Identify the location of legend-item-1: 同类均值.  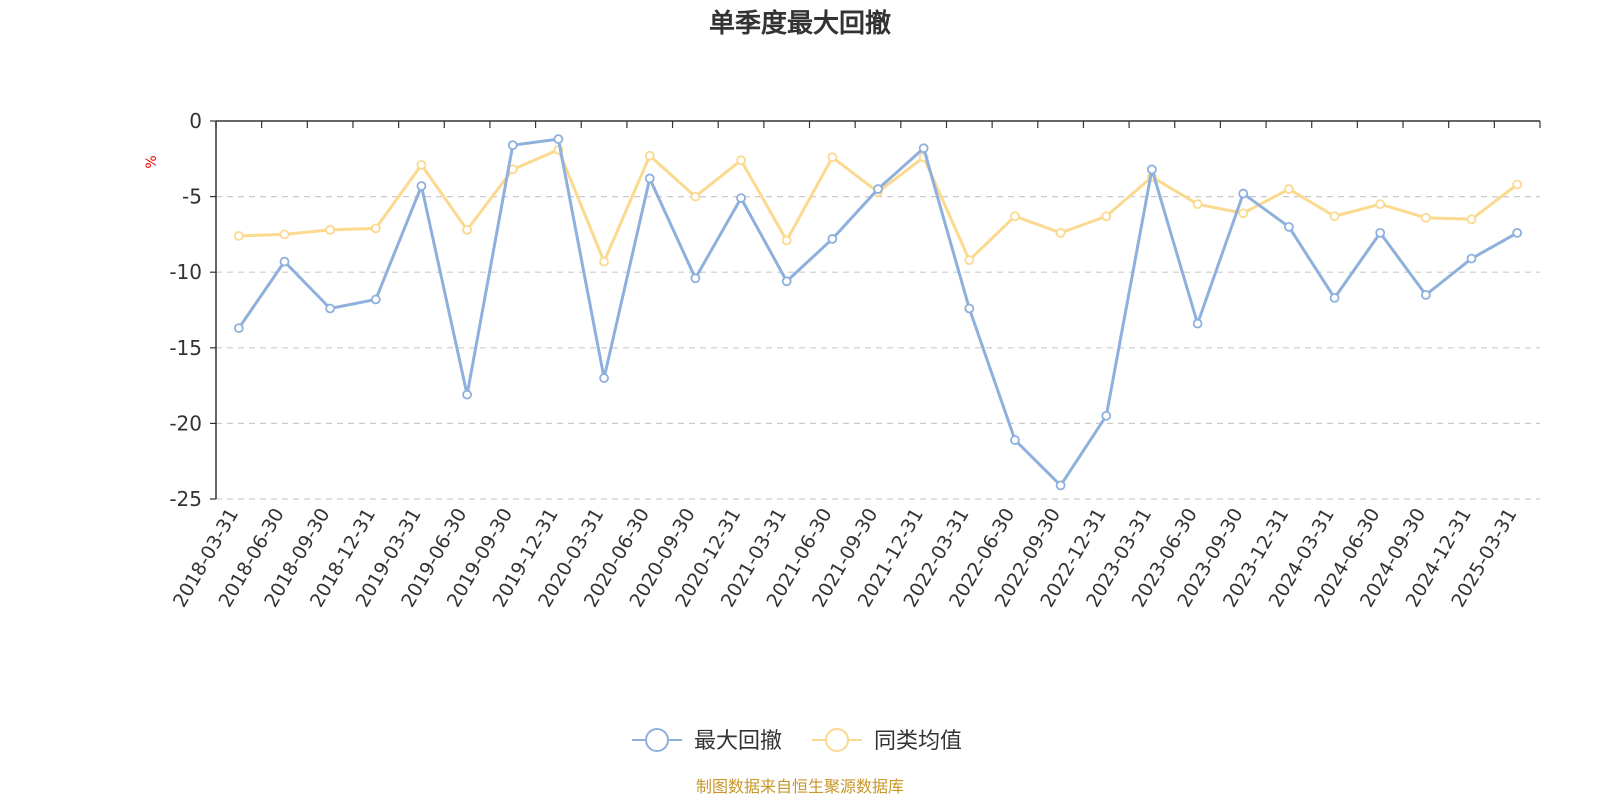
(887, 741).